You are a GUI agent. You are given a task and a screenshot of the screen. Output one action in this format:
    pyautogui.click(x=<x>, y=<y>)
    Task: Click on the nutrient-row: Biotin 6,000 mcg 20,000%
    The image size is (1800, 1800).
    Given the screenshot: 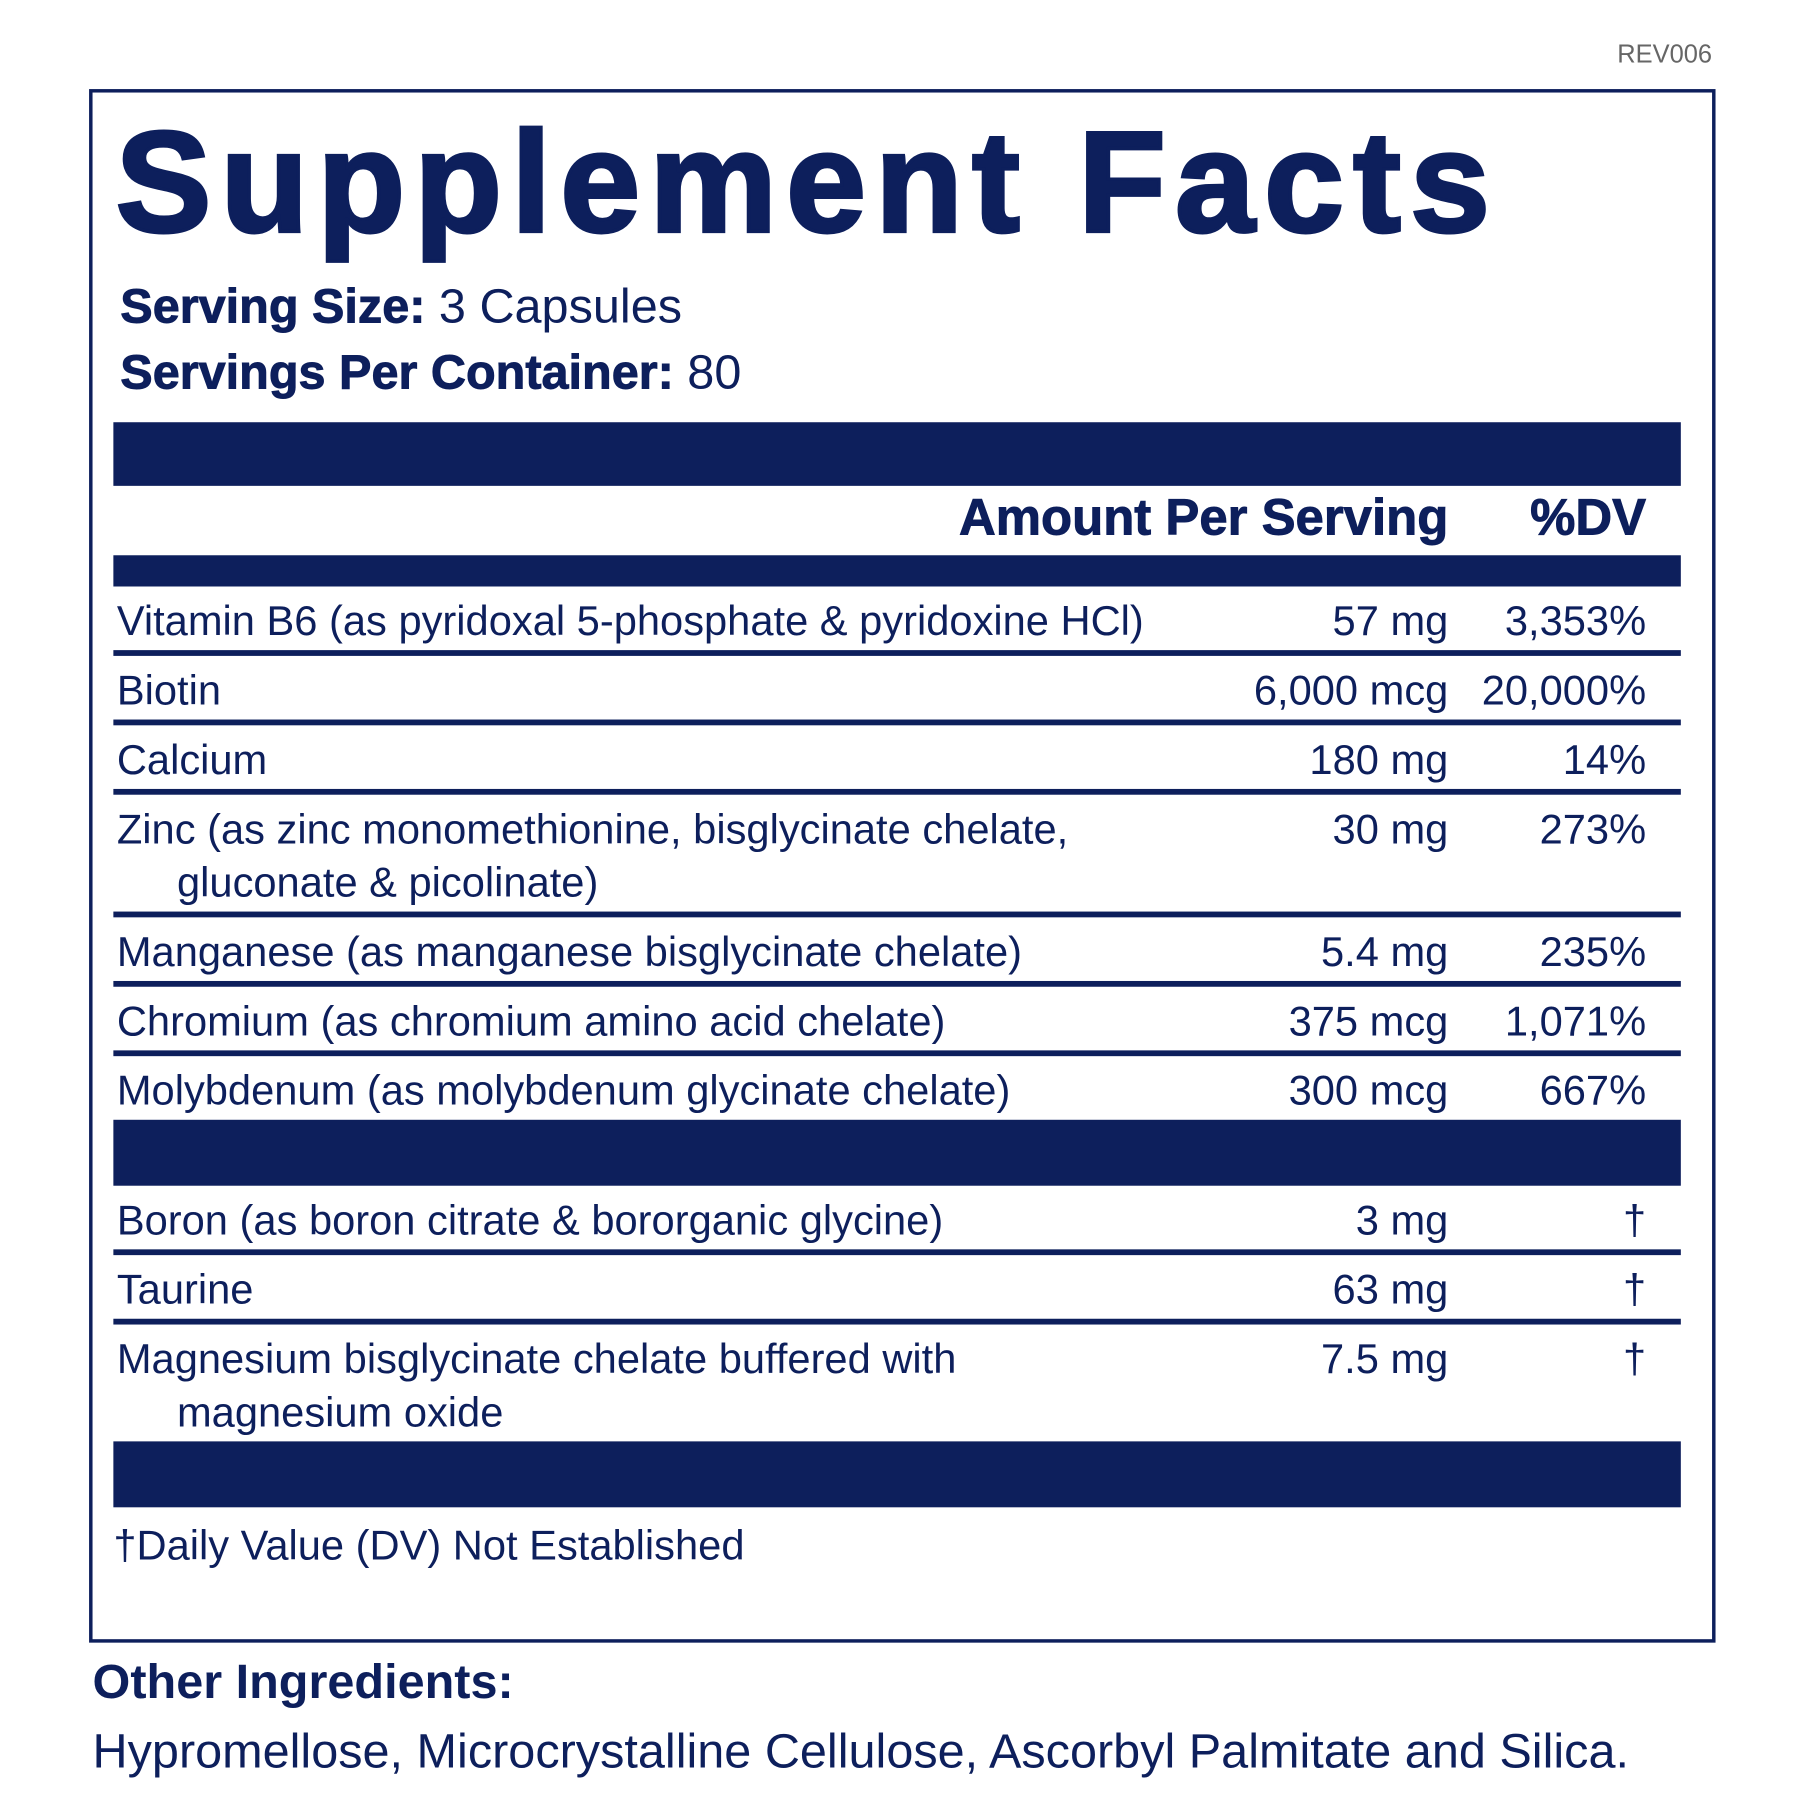 What is the action you would take?
    pyautogui.click(x=897, y=691)
    